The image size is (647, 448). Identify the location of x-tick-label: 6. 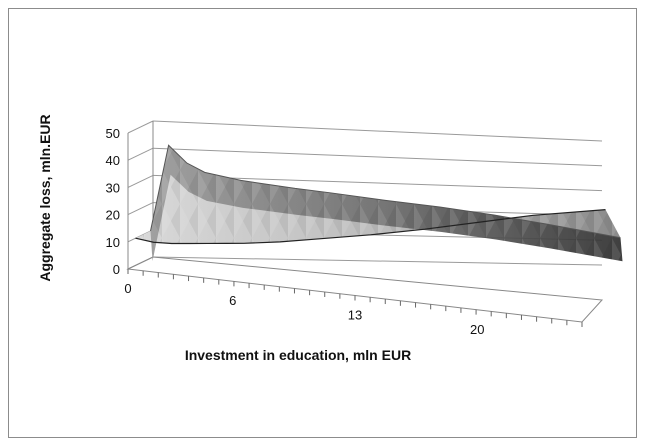
(232, 300).